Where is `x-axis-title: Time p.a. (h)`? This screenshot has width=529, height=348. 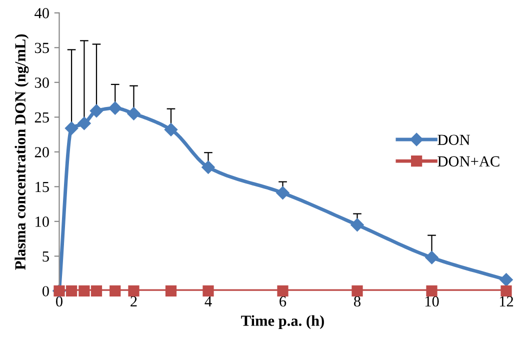 x-axis-title: Time p.a. (h) is located at coordinates (282, 322).